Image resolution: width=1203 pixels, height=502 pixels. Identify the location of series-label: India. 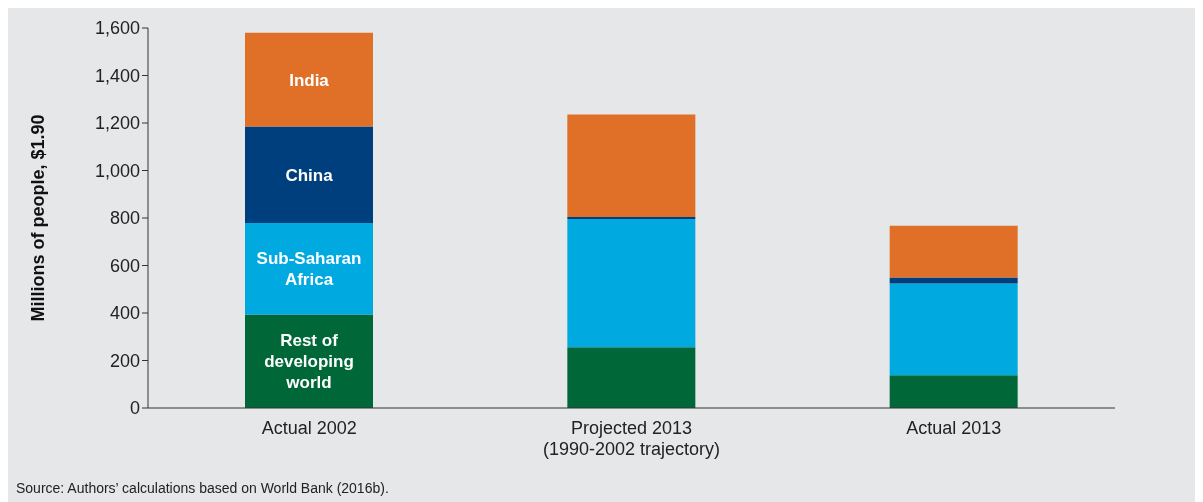
(309, 80).